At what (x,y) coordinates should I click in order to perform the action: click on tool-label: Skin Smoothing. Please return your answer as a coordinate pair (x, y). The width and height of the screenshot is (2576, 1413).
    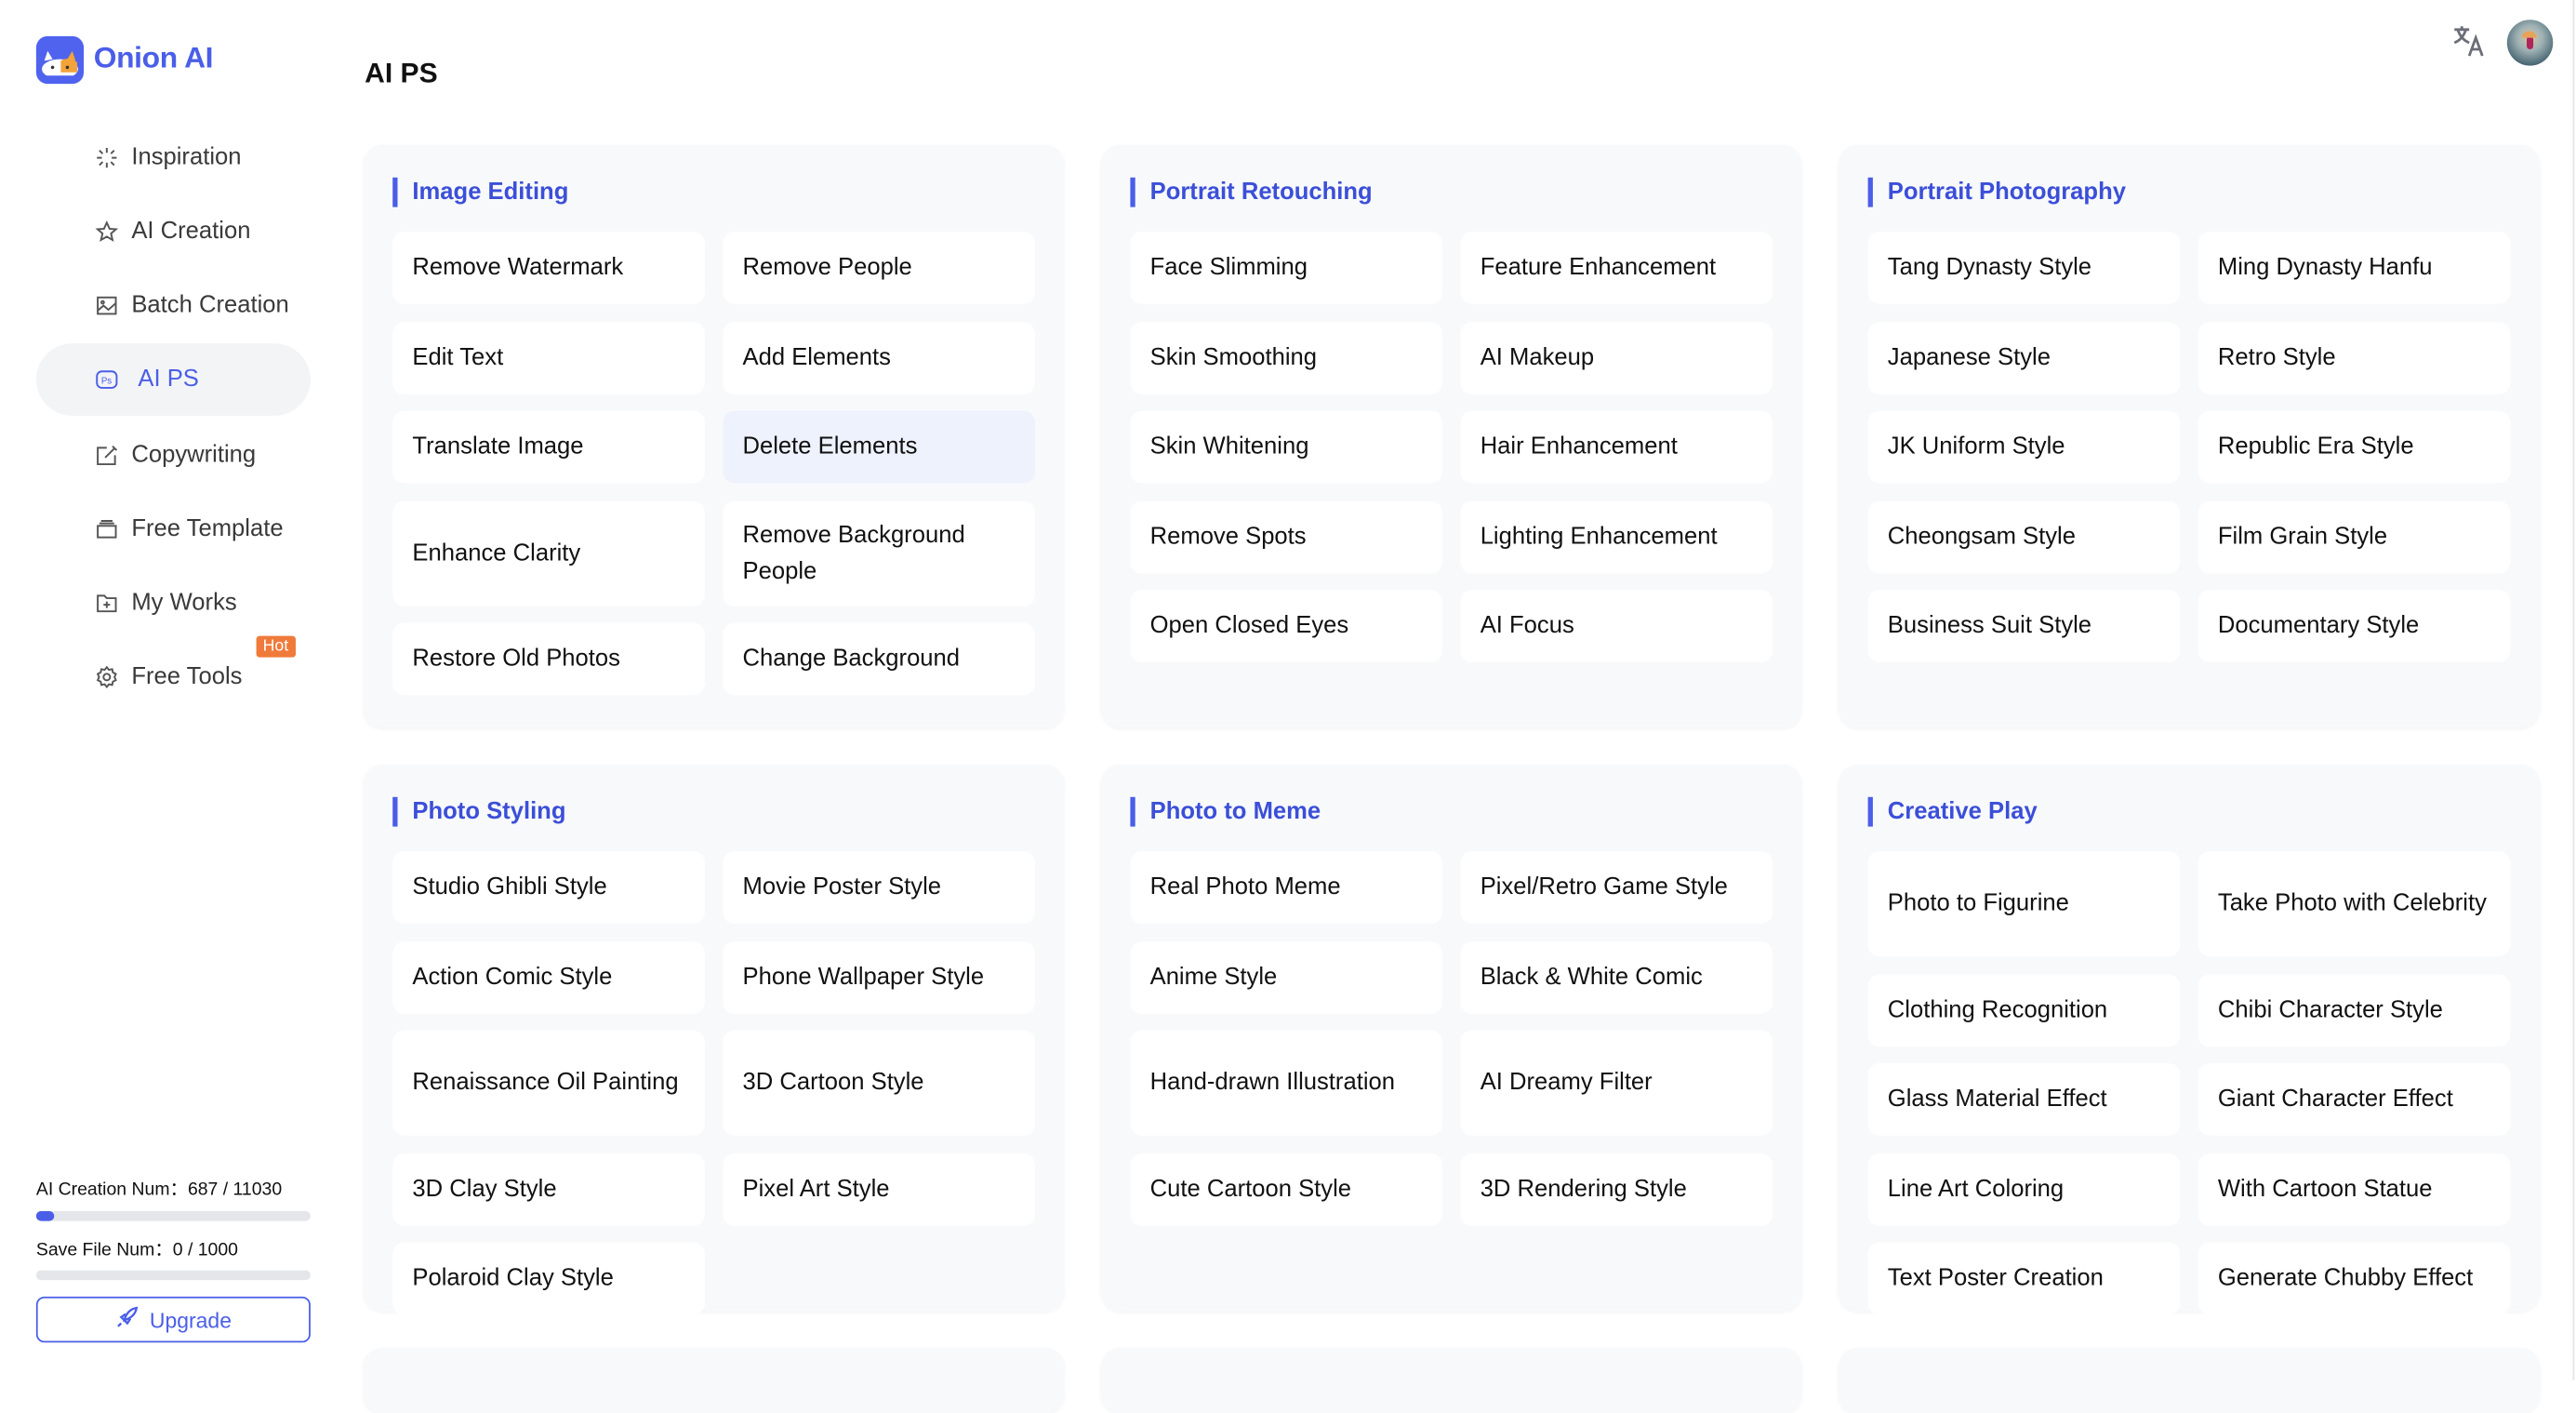
    Looking at the image, I should click on (1233, 357).